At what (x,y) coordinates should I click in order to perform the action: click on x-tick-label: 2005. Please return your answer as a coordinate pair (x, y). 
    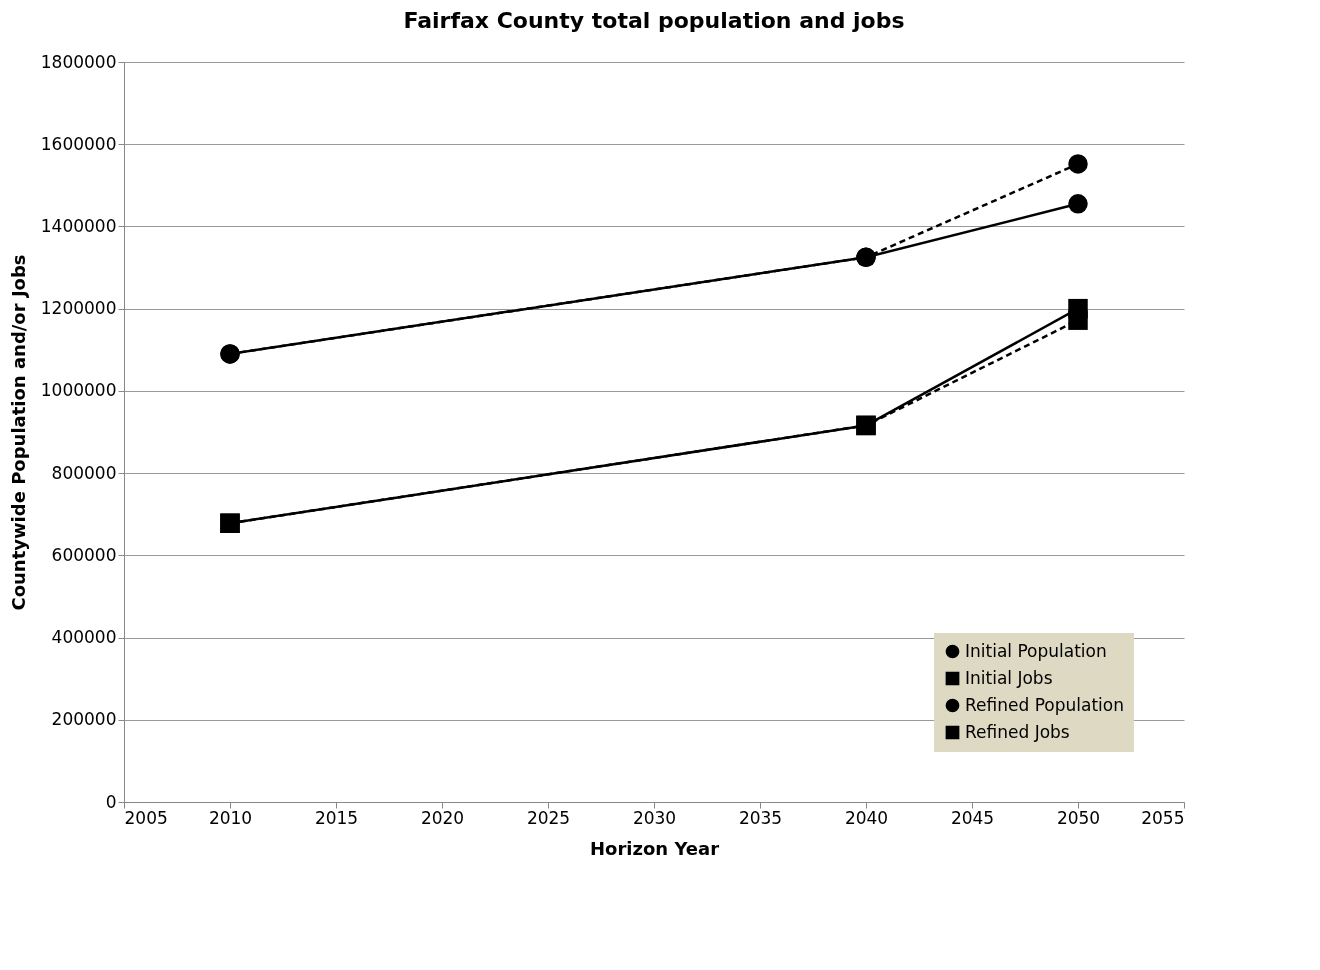
    Looking at the image, I should click on (146, 817).